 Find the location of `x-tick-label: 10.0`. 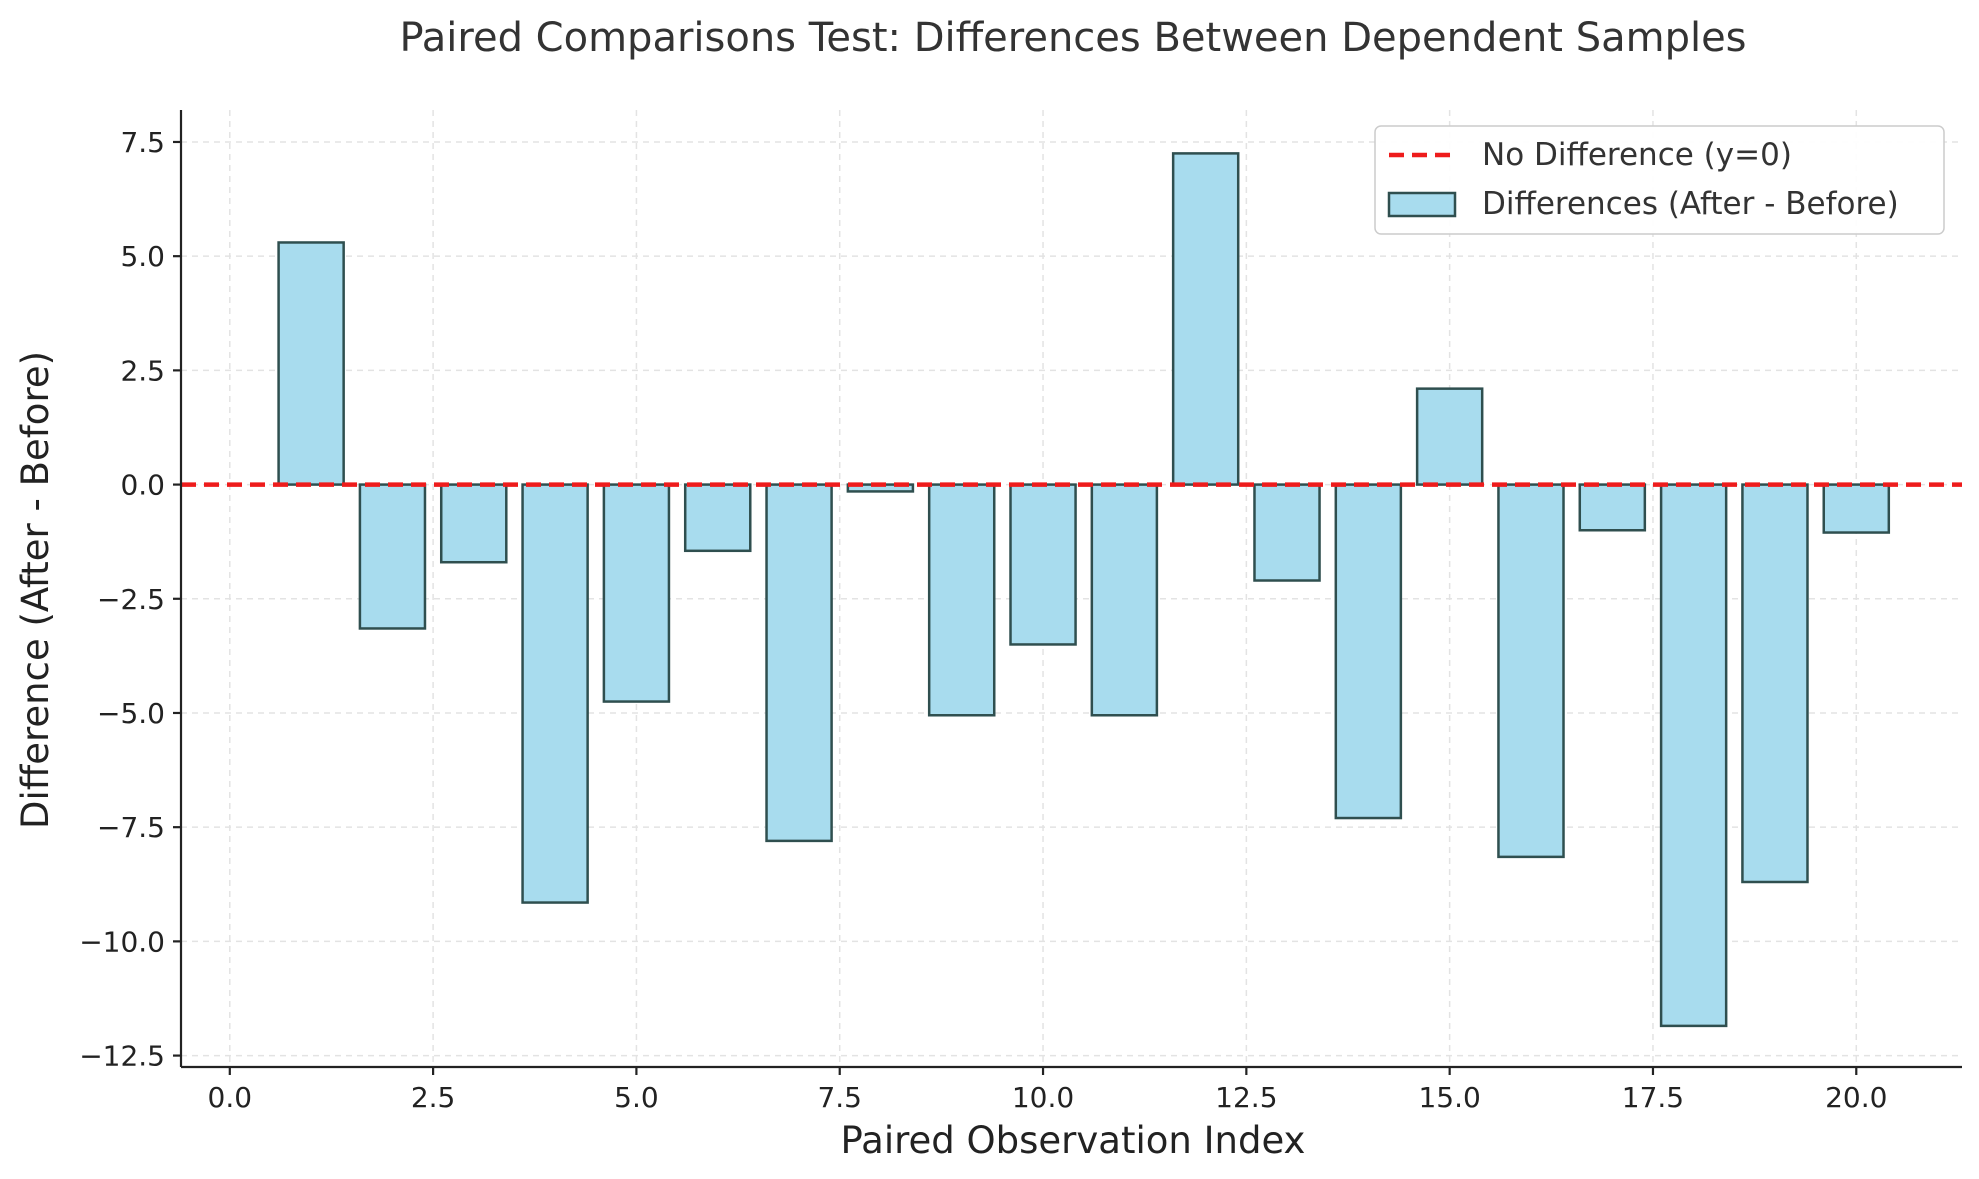

x-tick-label: 10.0 is located at coordinates (1043, 1097).